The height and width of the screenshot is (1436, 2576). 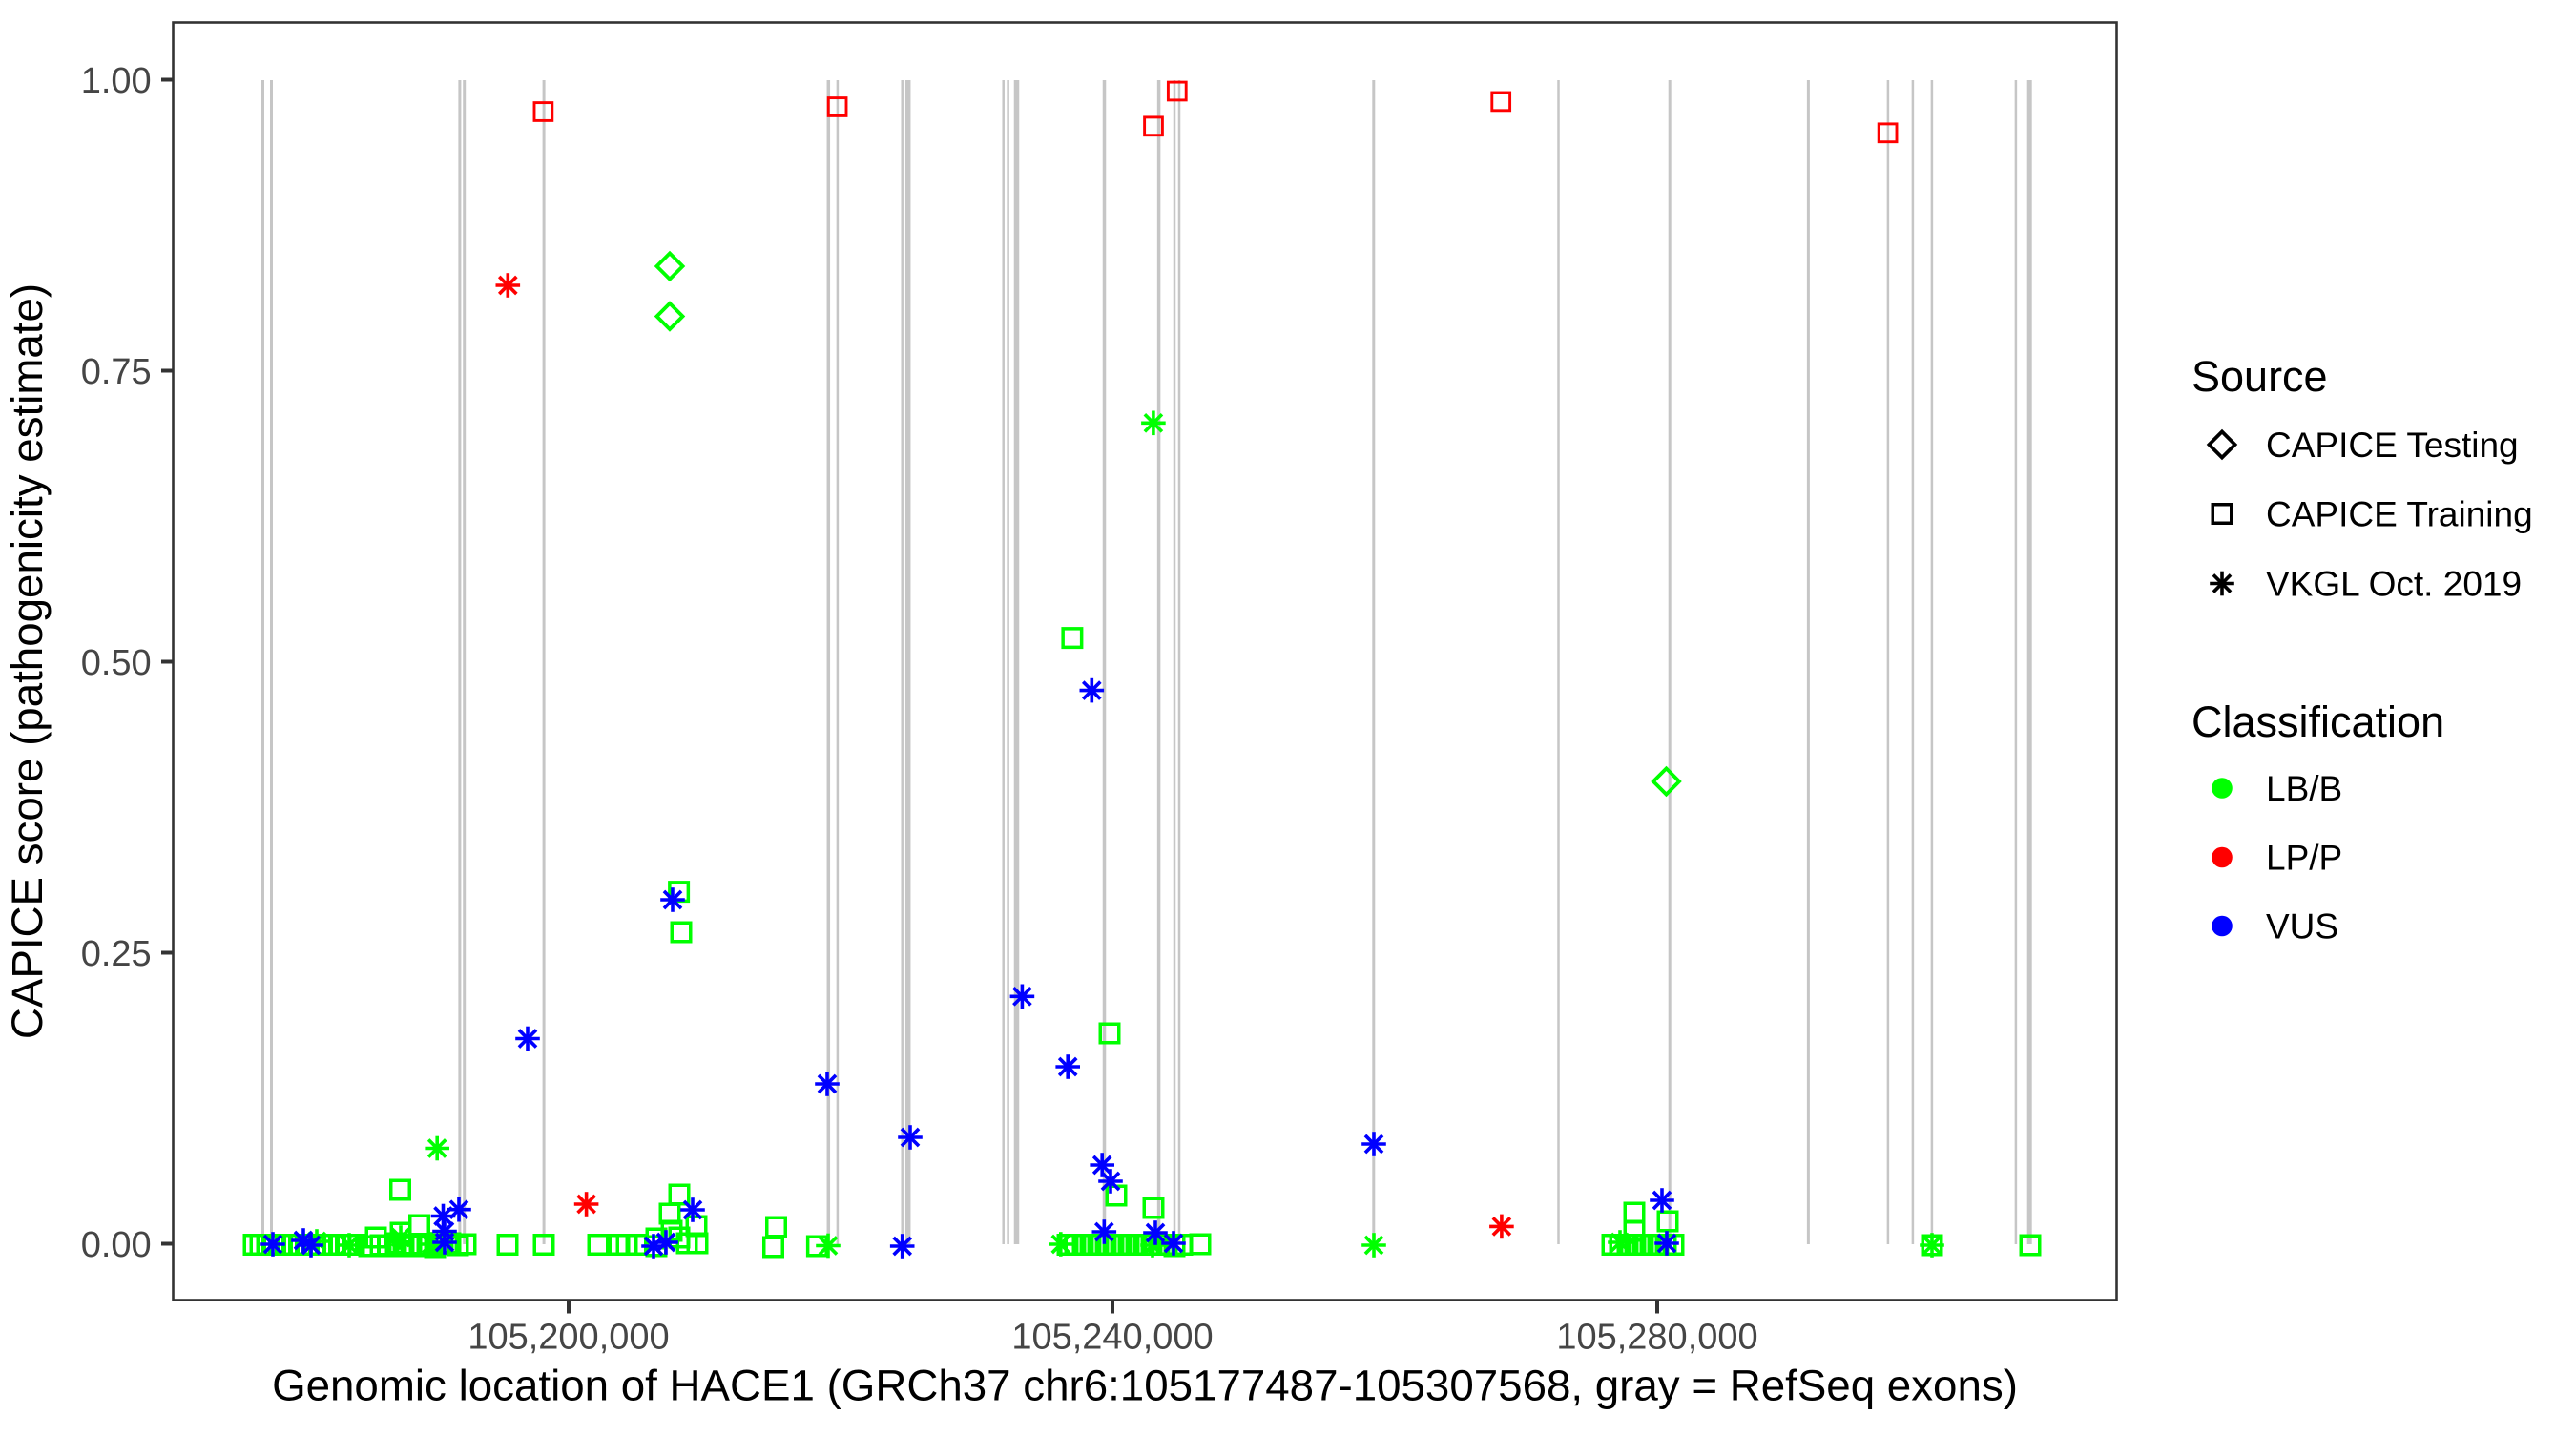 I want to click on svg-text: 105,240,000, so click(x=1112, y=1338).